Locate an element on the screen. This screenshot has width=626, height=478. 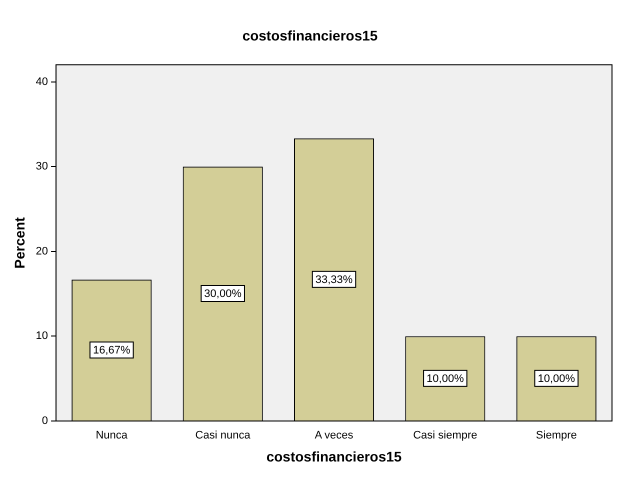
x-tick-label: Siempre is located at coordinates (556, 436).